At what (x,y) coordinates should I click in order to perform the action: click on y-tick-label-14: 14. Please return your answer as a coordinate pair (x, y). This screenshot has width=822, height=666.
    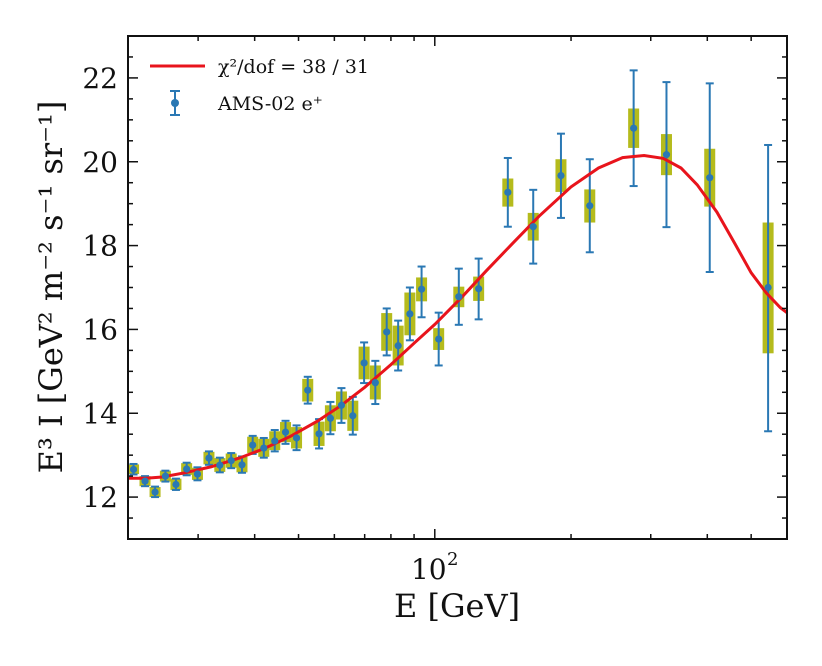
    Looking at the image, I should click on (100, 413).